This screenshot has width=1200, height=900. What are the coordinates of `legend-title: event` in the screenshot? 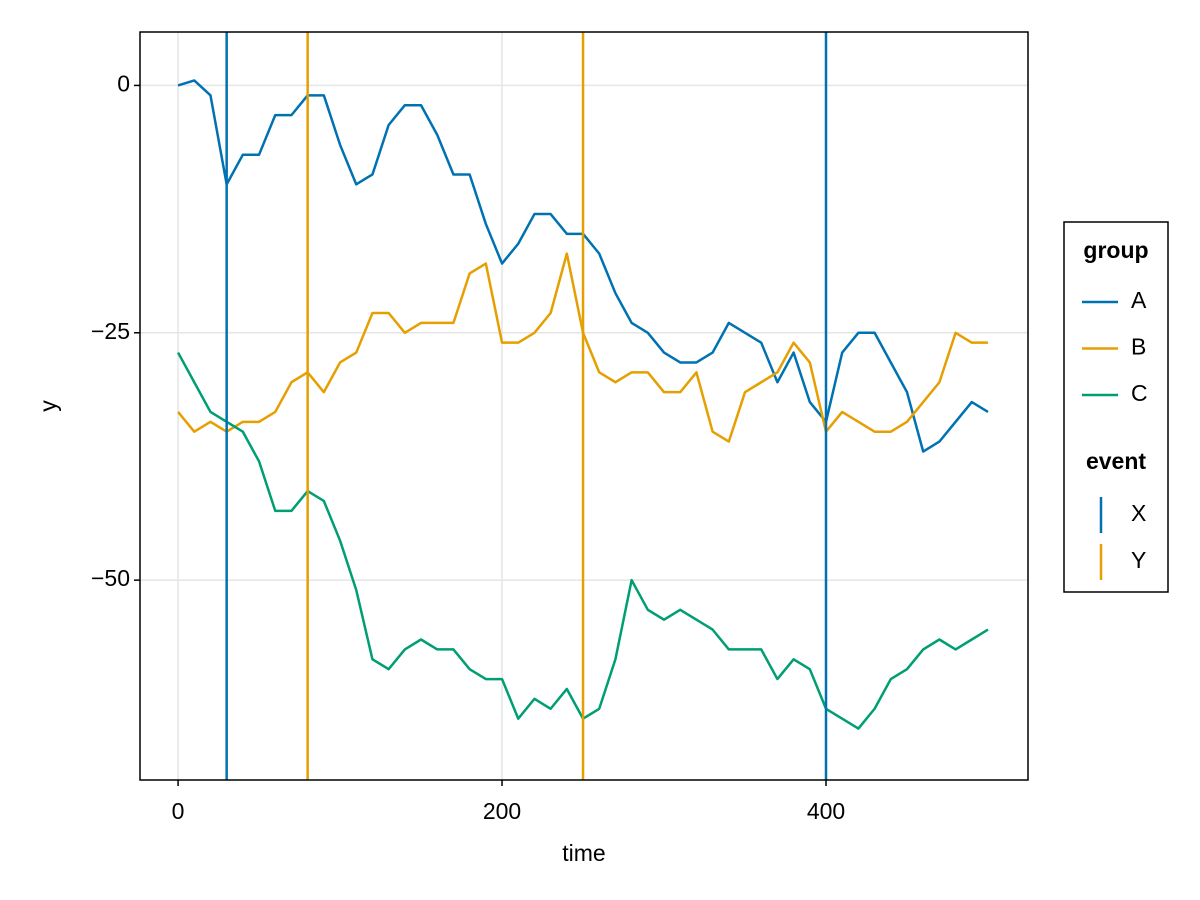 It's located at (1116, 461).